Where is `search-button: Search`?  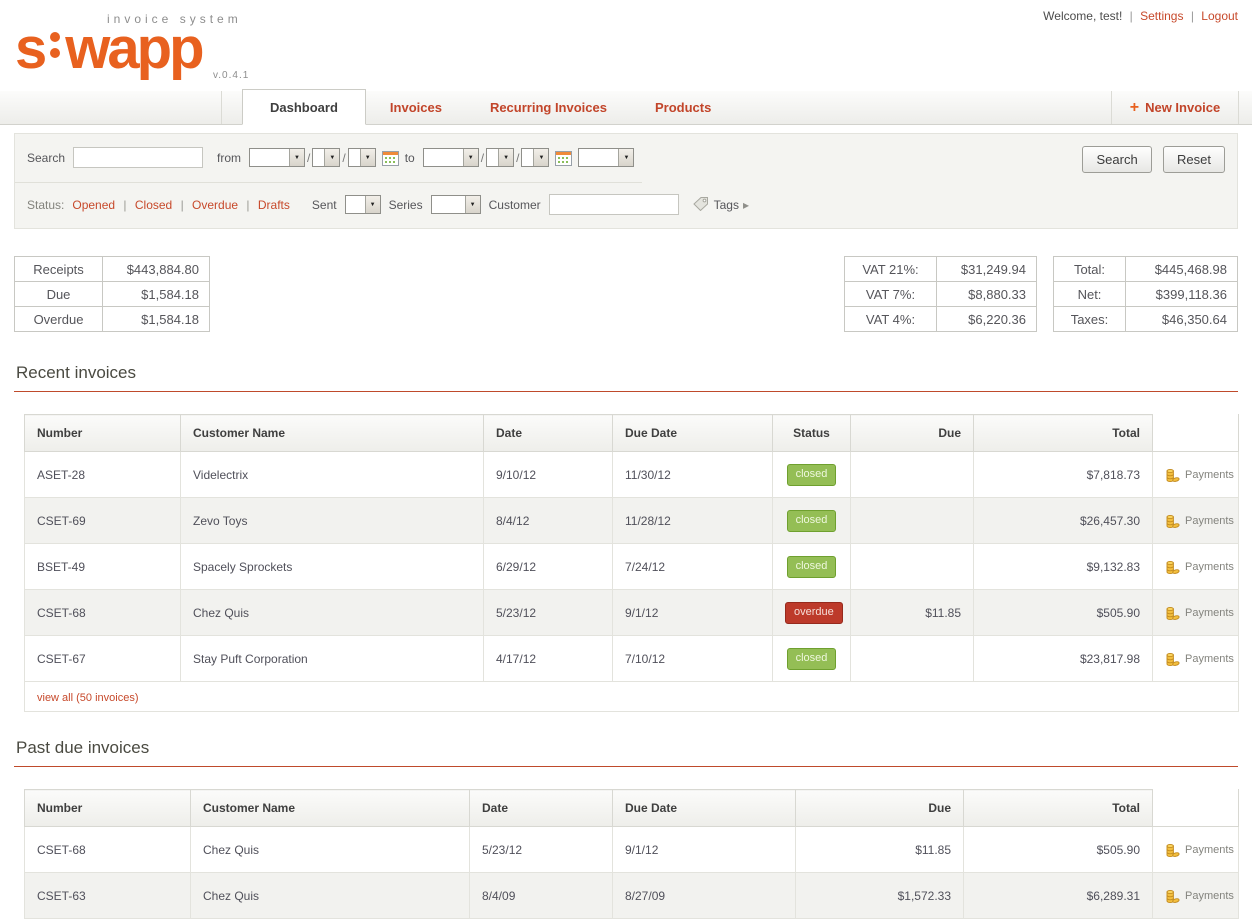 search-button: Search is located at coordinates (1117, 159).